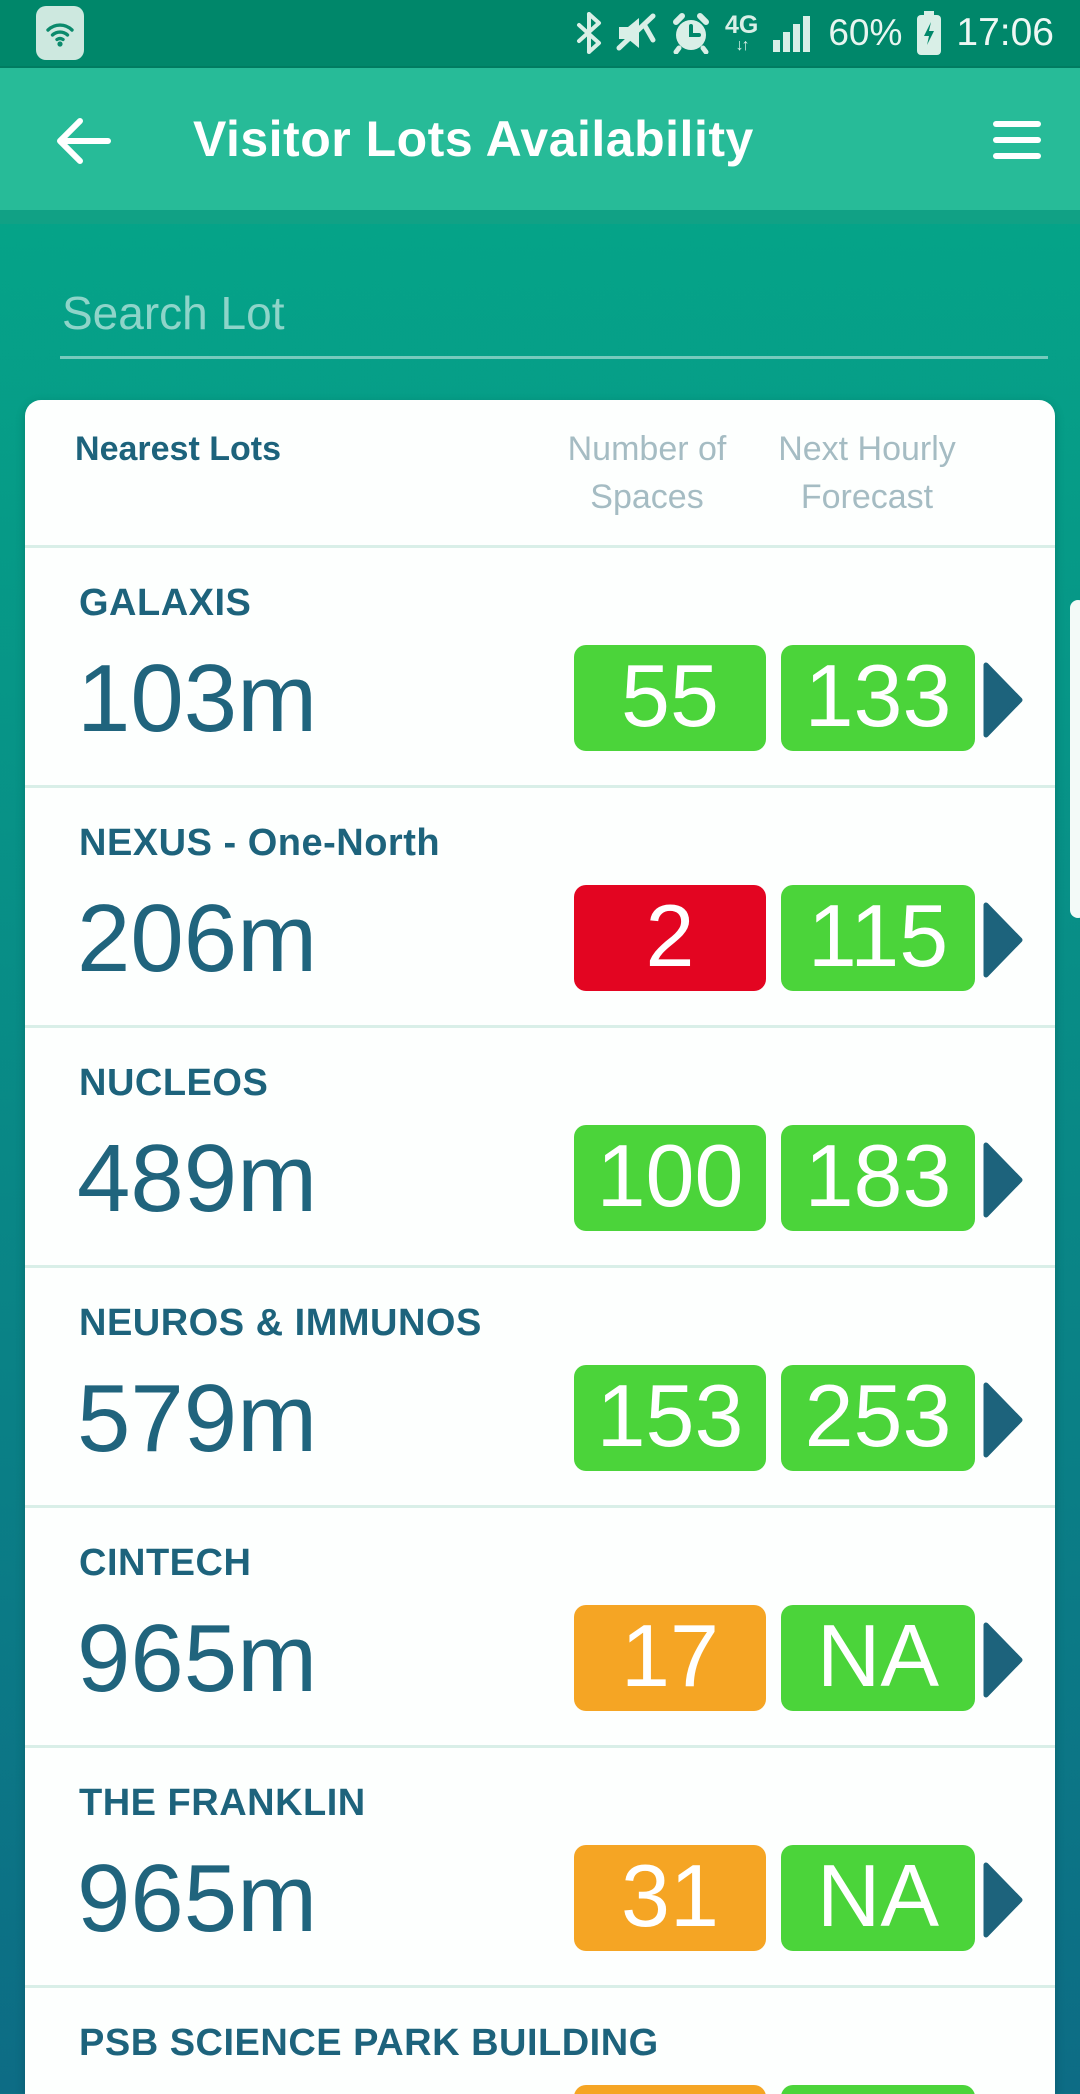 This screenshot has height=2094, width=1080. What do you see at coordinates (670, 1658) in the screenshot?
I see `spaces-badge: 17` at bounding box center [670, 1658].